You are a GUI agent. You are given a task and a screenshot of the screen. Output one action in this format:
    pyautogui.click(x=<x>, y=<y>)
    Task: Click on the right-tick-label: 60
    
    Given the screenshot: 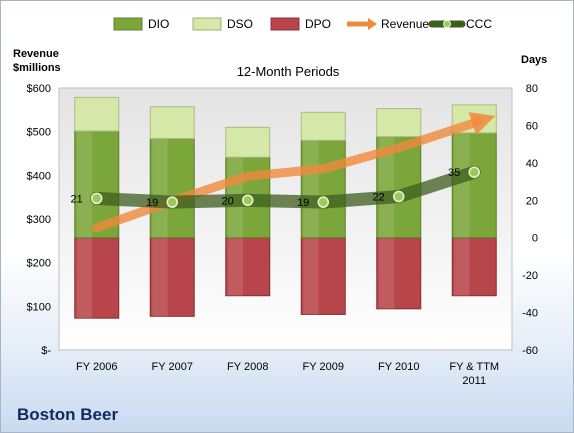 What is the action you would take?
    pyautogui.click(x=532, y=126)
    